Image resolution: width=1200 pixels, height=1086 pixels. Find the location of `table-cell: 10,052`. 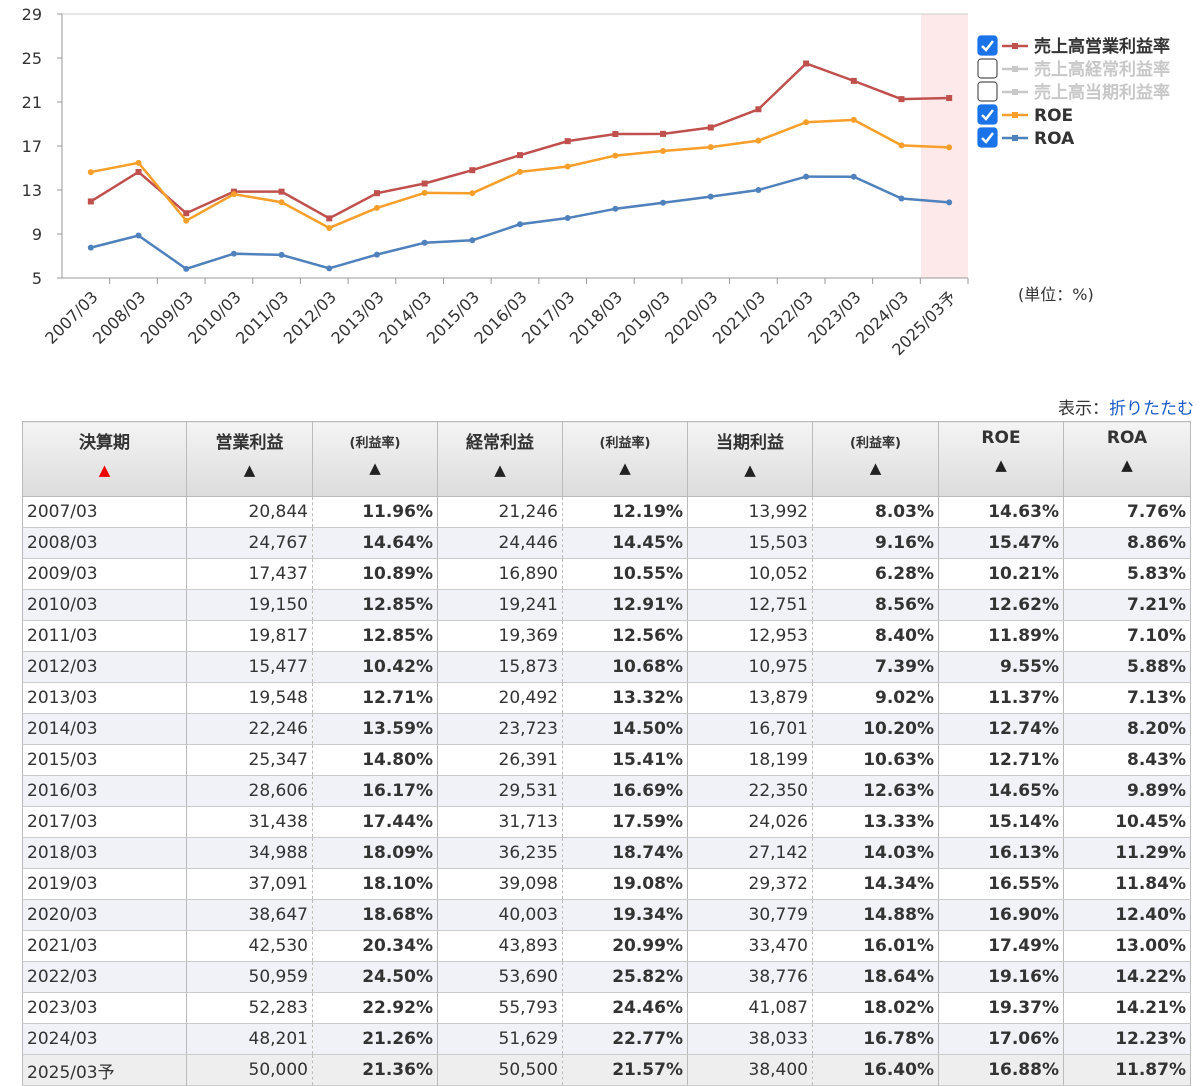

table-cell: 10,052 is located at coordinates (750, 574).